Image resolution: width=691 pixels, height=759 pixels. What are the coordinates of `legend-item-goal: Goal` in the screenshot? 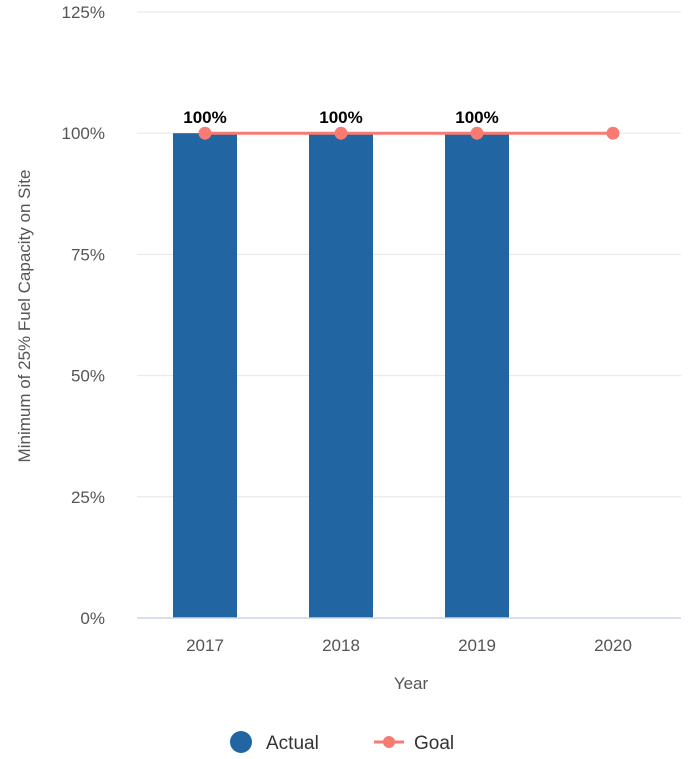 It's located at (414, 743).